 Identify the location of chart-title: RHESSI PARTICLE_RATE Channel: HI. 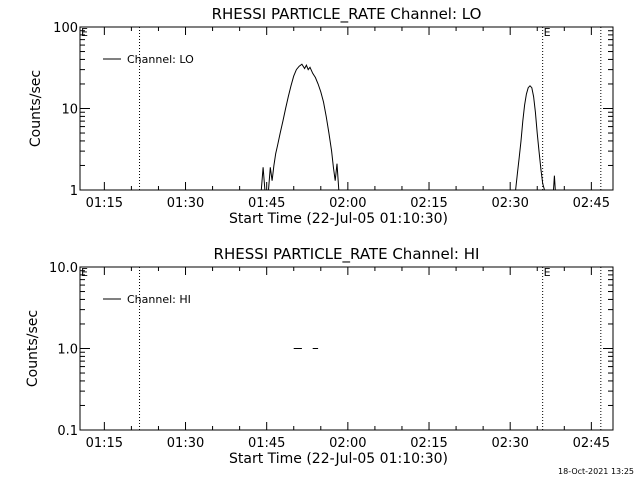
(347, 254).